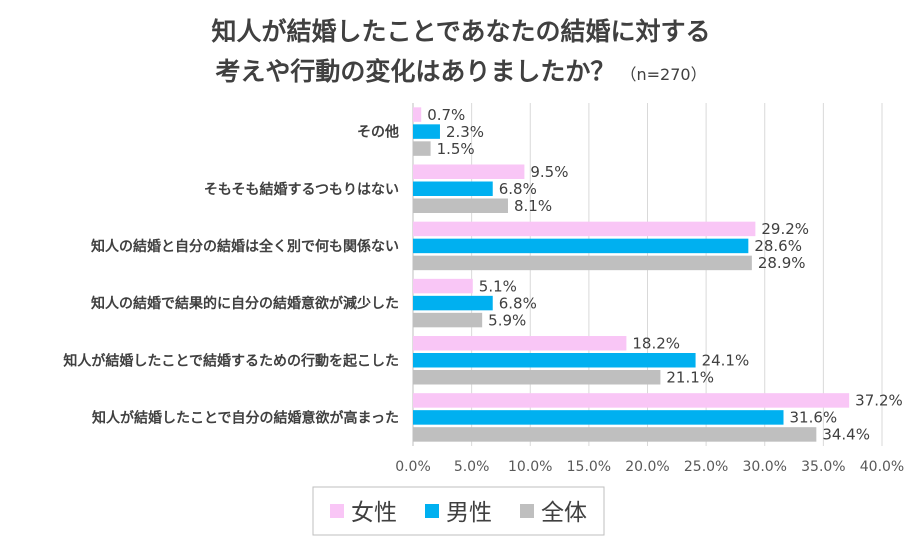  What do you see at coordinates (823, 467) in the screenshot?
I see `x-tick-label: 35.0%` at bounding box center [823, 467].